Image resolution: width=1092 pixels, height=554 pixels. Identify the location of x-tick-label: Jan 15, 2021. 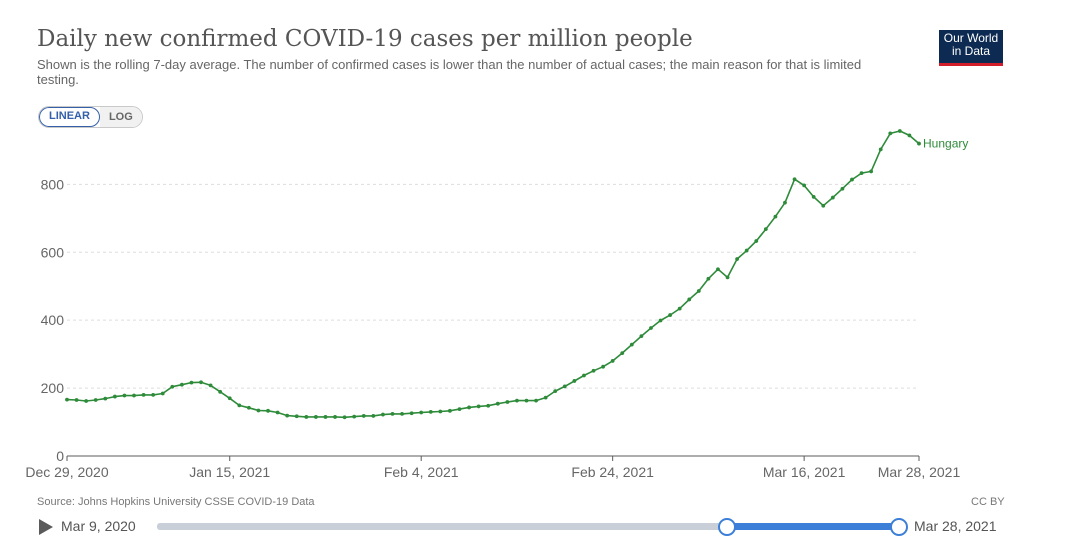
(229, 472).